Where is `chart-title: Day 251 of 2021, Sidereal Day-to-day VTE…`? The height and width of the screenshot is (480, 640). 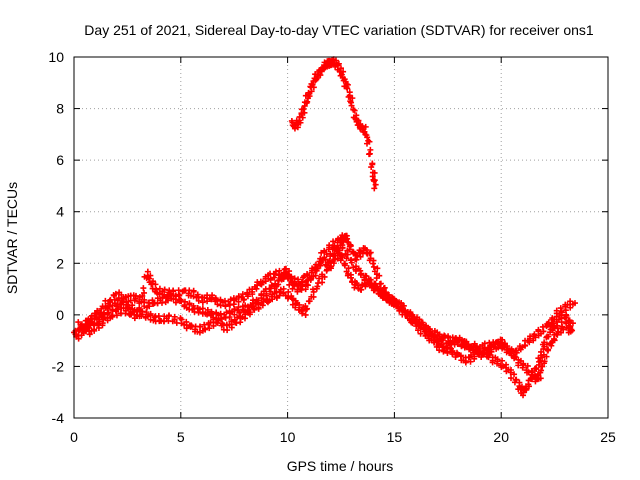
chart-title: Day 251 of 2021, Sidereal Day-to-day VTE… is located at coordinates (339, 30).